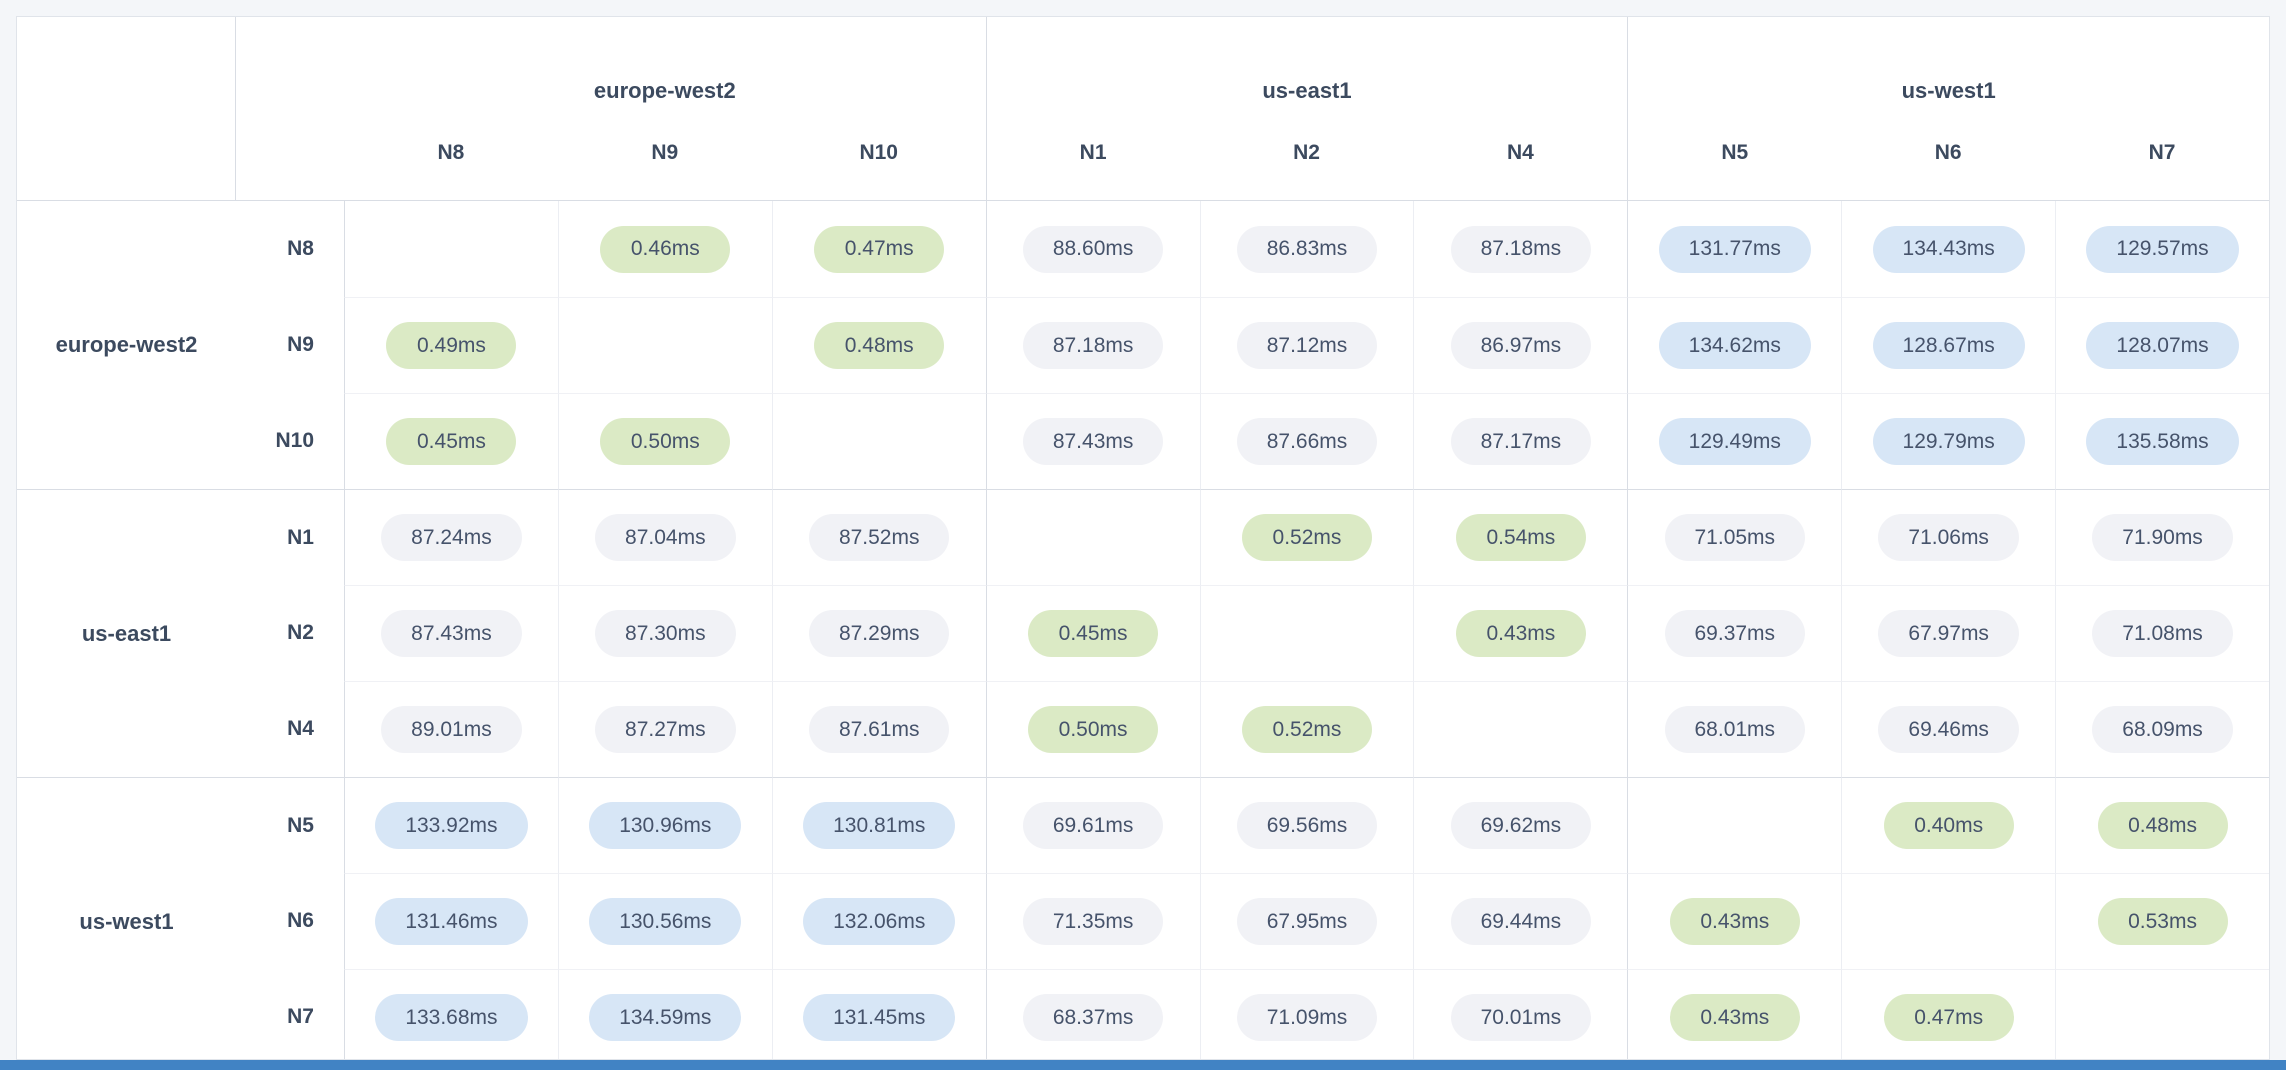 Image resolution: width=2286 pixels, height=1070 pixels. Describe the element at coordinates (1521, 1017) in the screenshot. I see `latency-pill: 70.01ms` at that location.